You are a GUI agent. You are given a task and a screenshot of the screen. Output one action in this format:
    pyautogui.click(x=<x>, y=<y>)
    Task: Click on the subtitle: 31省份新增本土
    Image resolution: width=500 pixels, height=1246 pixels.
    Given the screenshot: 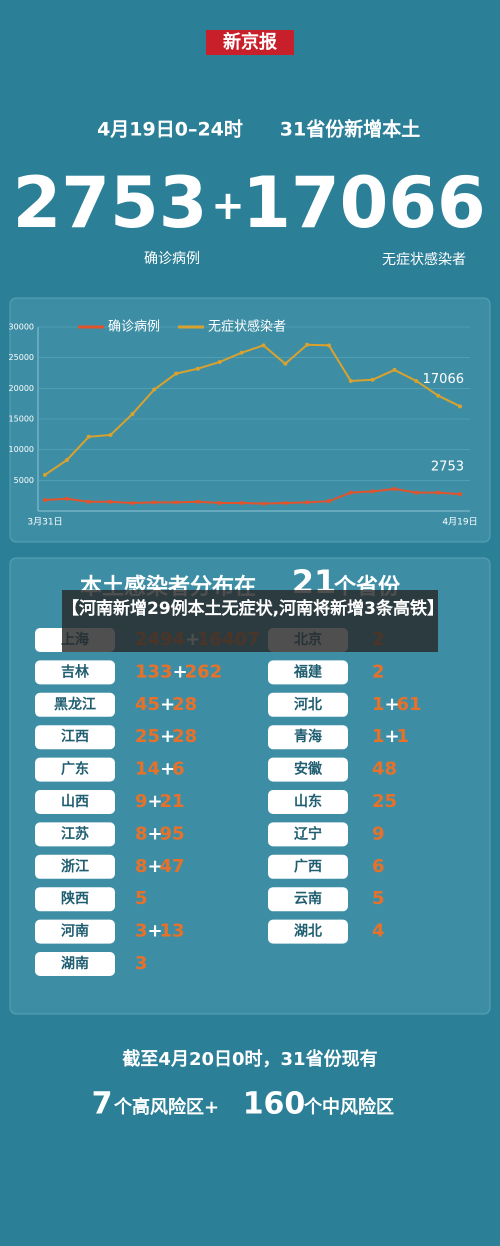 What is the action you would take?
    pyautogui.click(x=350, y=129)
    